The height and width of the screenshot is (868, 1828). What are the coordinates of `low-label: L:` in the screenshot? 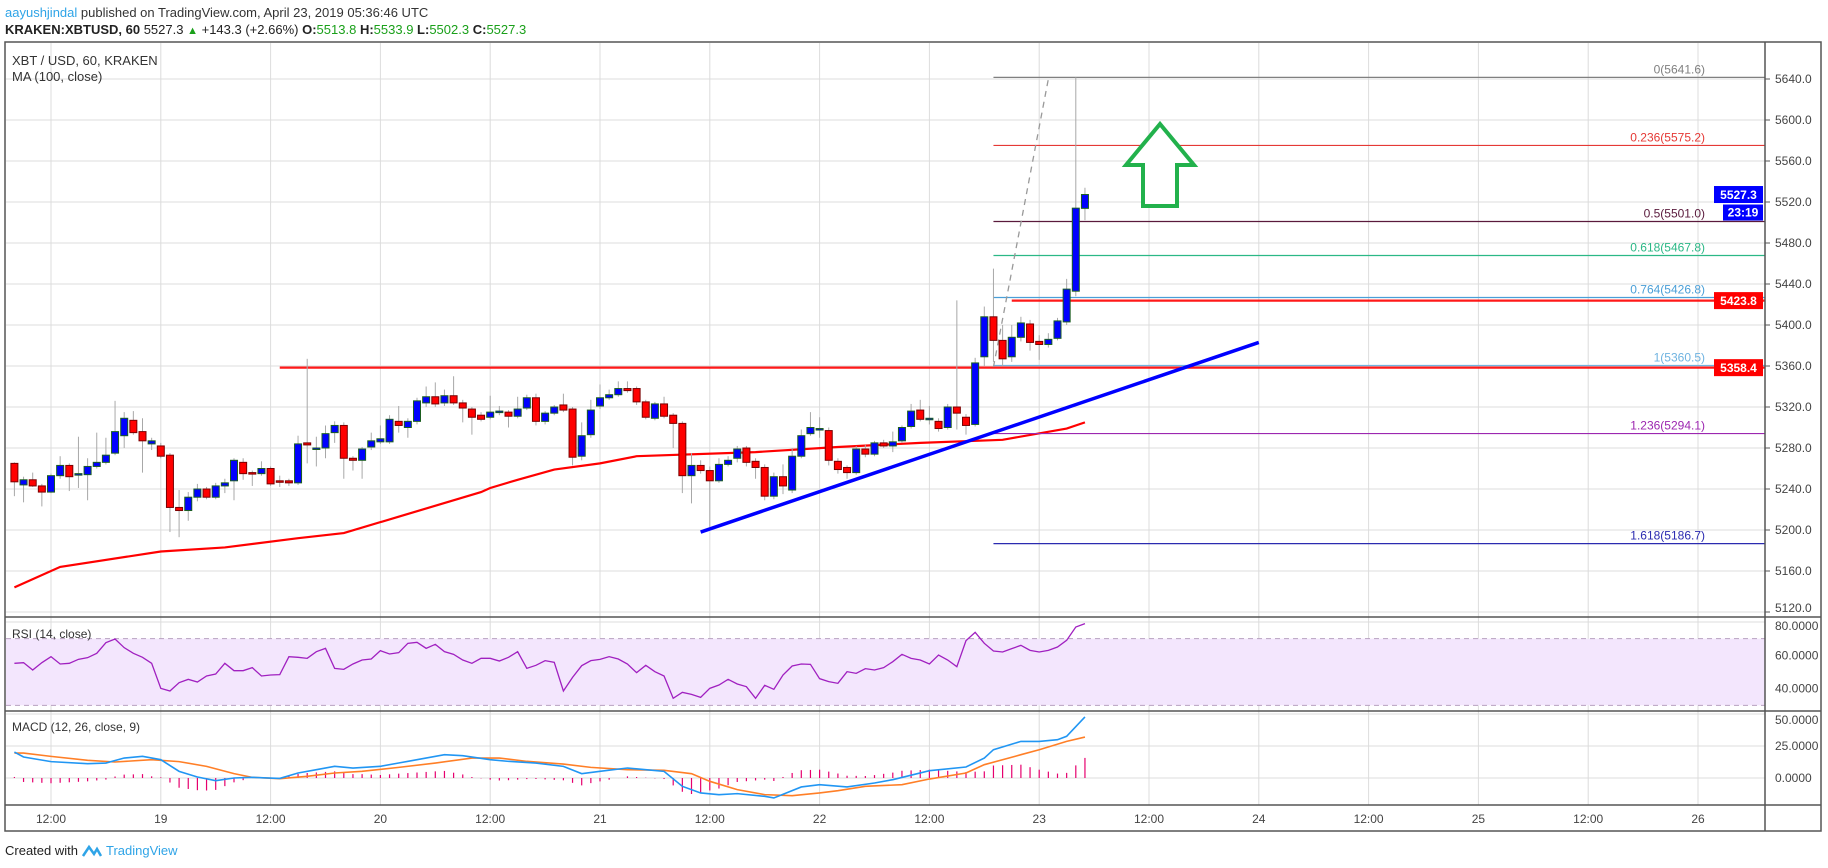 It's located at (423, 29).